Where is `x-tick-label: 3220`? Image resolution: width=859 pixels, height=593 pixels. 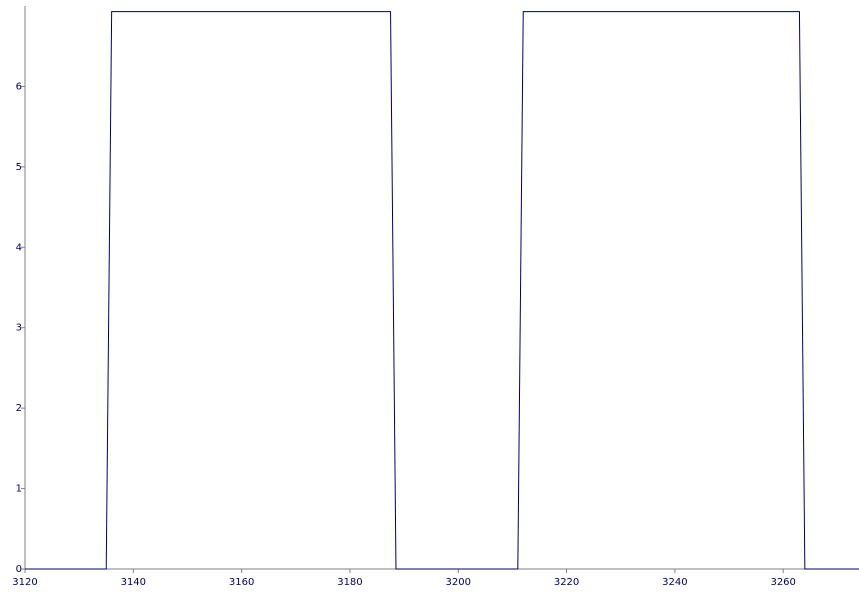
x-tick-label: 3220 is located at coordinates (566, 582).